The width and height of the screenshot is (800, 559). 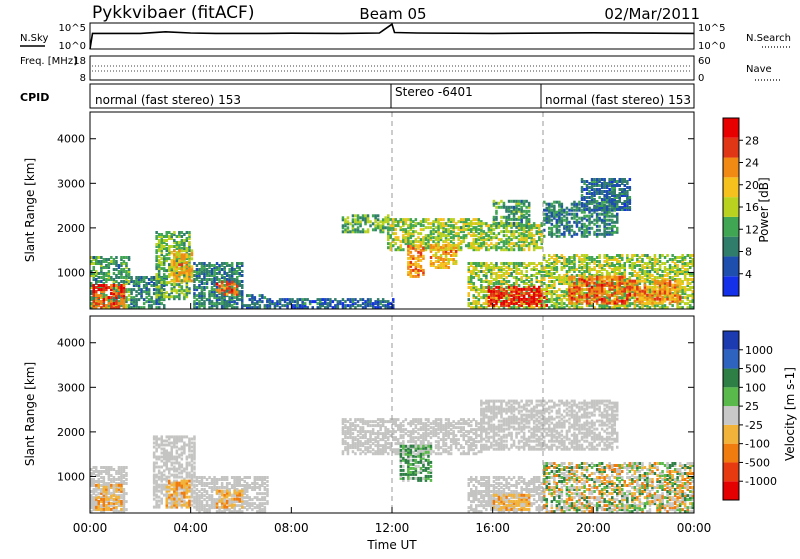 I want to click on noise-right-tick-bottom: 10^0, so click(x=711, y=46).